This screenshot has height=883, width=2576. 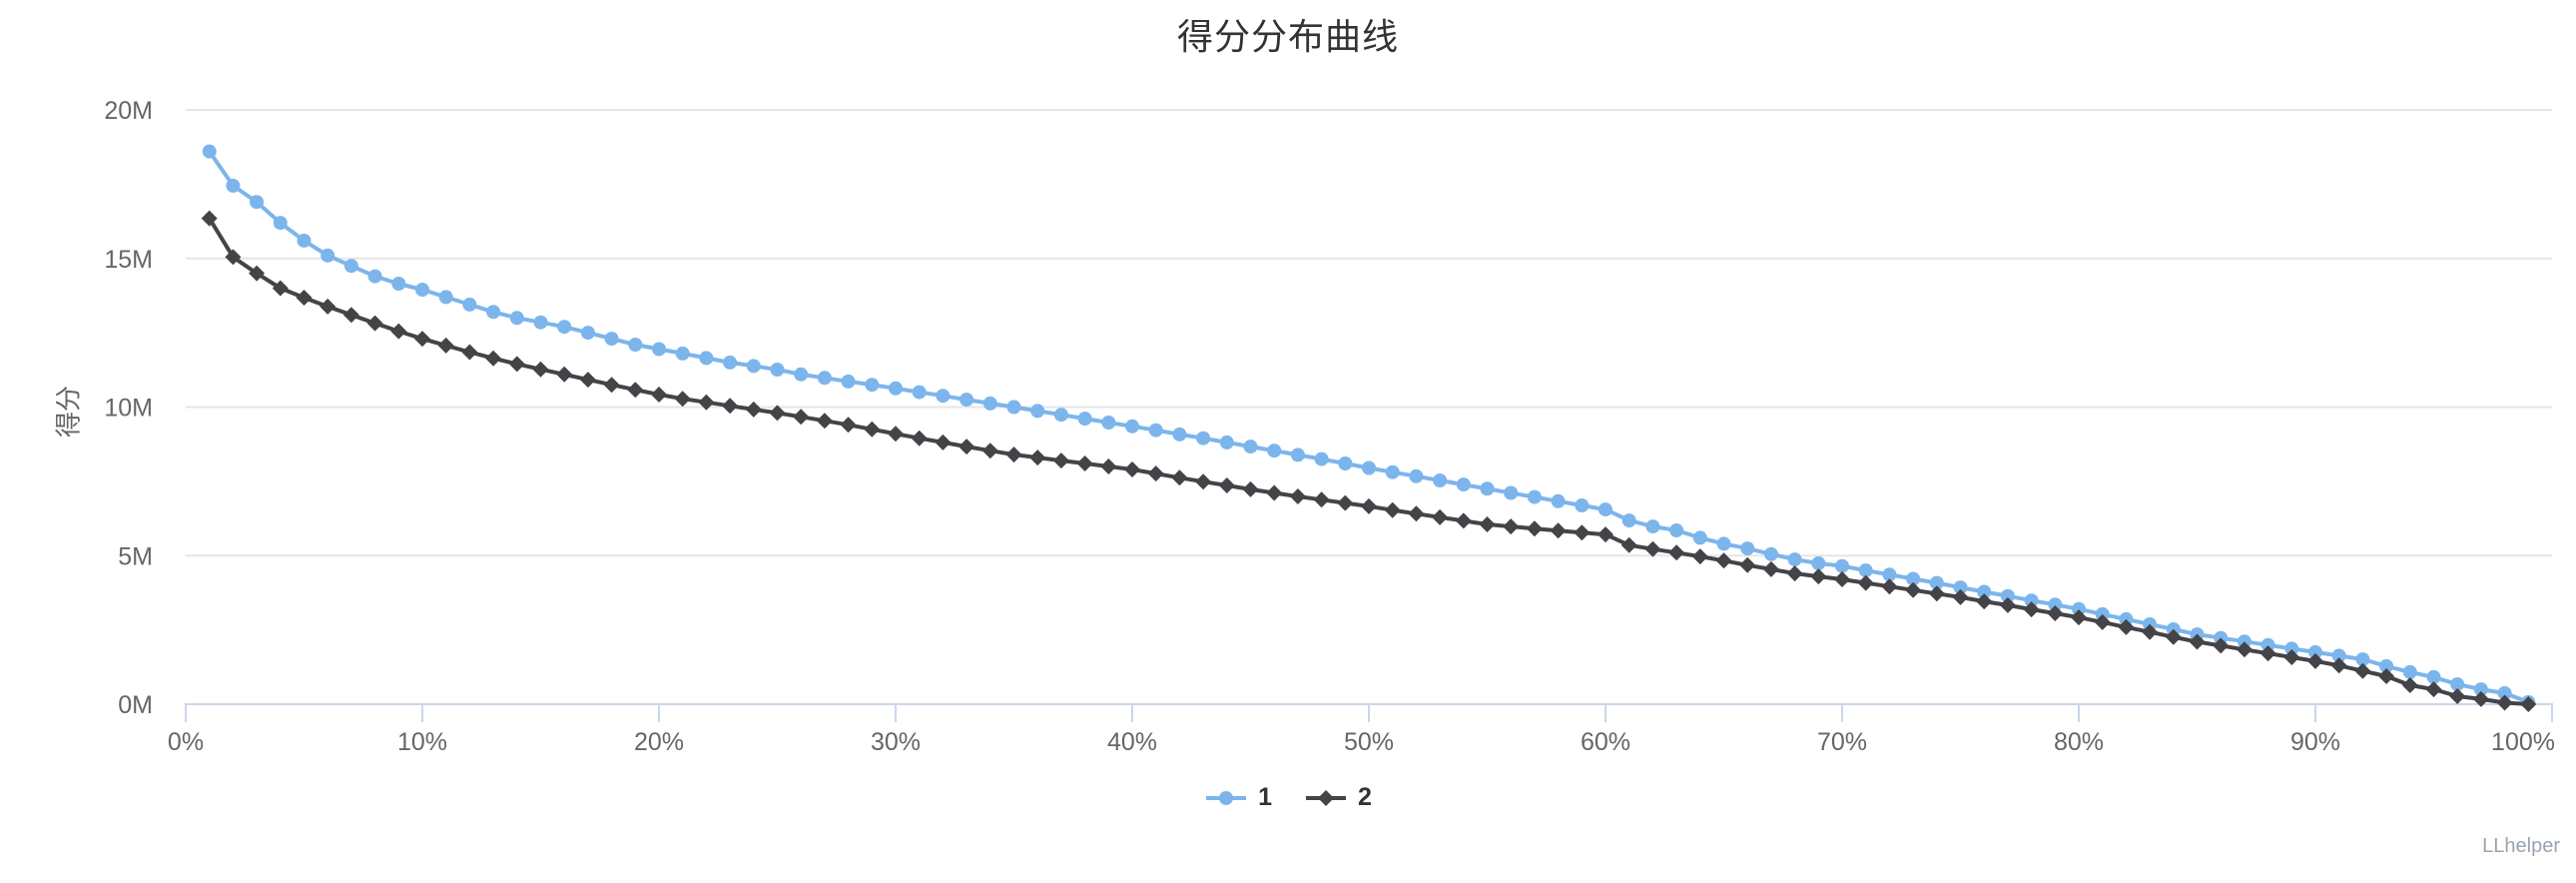 I want to click on x-tick-label: 0%, so click(x=186, y=742).